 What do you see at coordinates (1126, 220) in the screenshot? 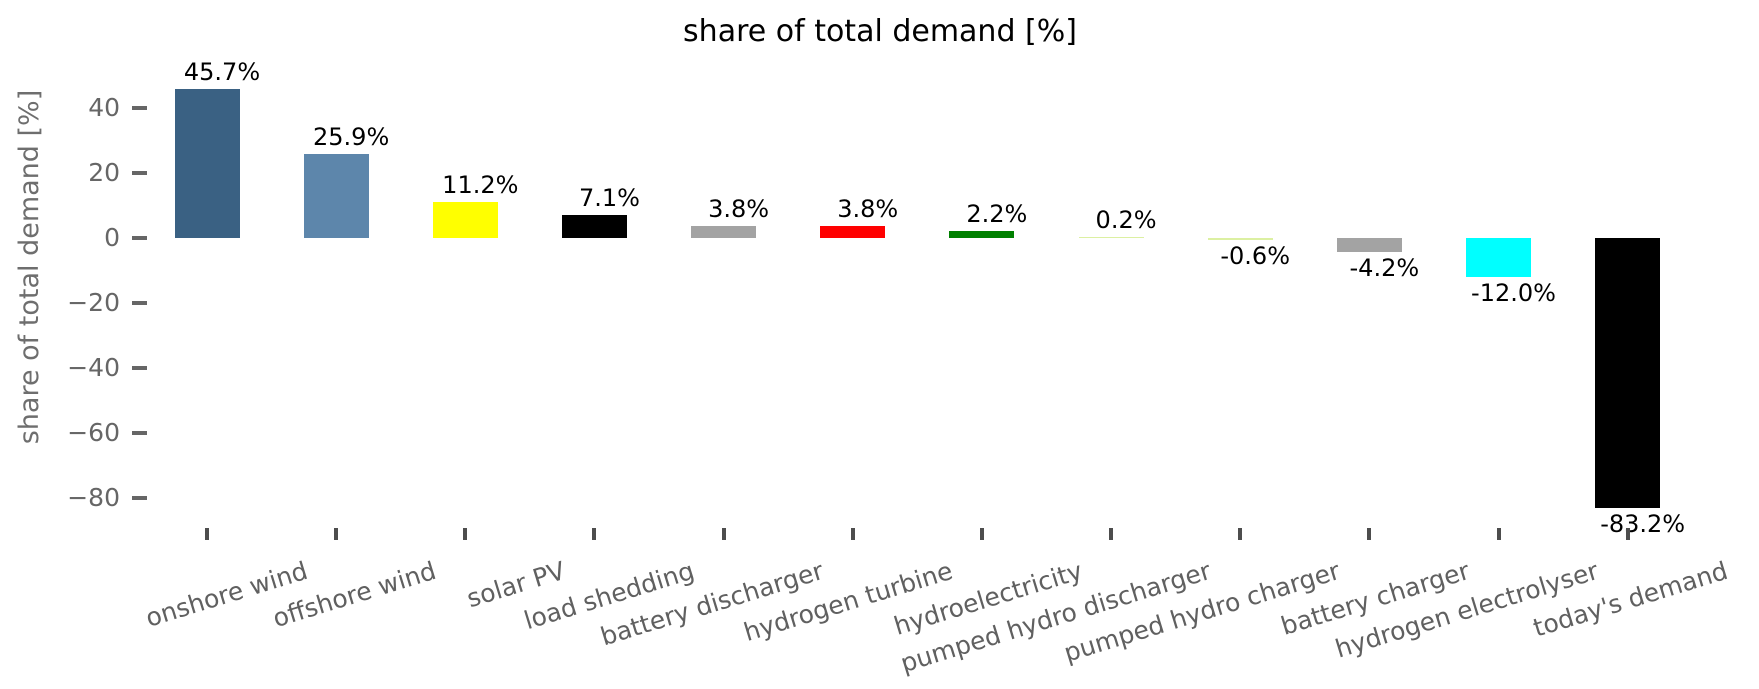
I see `bar-value-label: 0.2%` at bounding box center [1126, 220].